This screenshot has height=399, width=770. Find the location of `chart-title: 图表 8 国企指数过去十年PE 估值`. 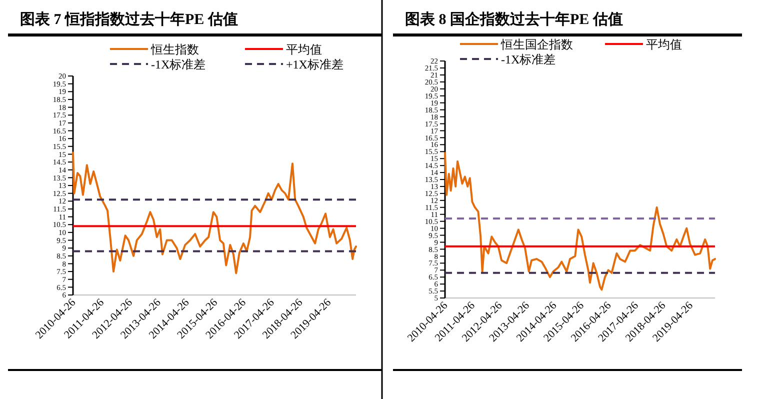

chart-title: 图表 8 国企指数过去十年PE 估值 is located at coordinates (514, 19).